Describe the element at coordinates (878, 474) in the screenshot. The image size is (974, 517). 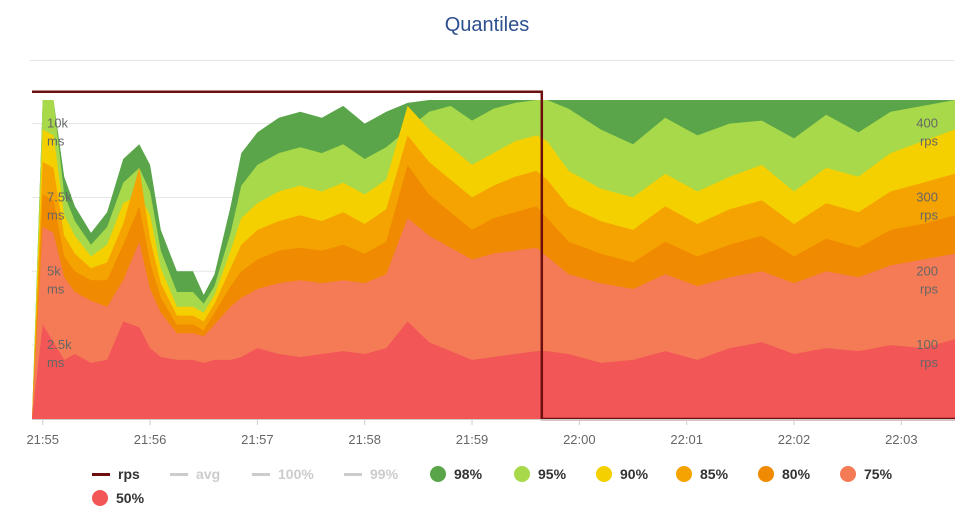
I see `legend-label: 75%` at that location.